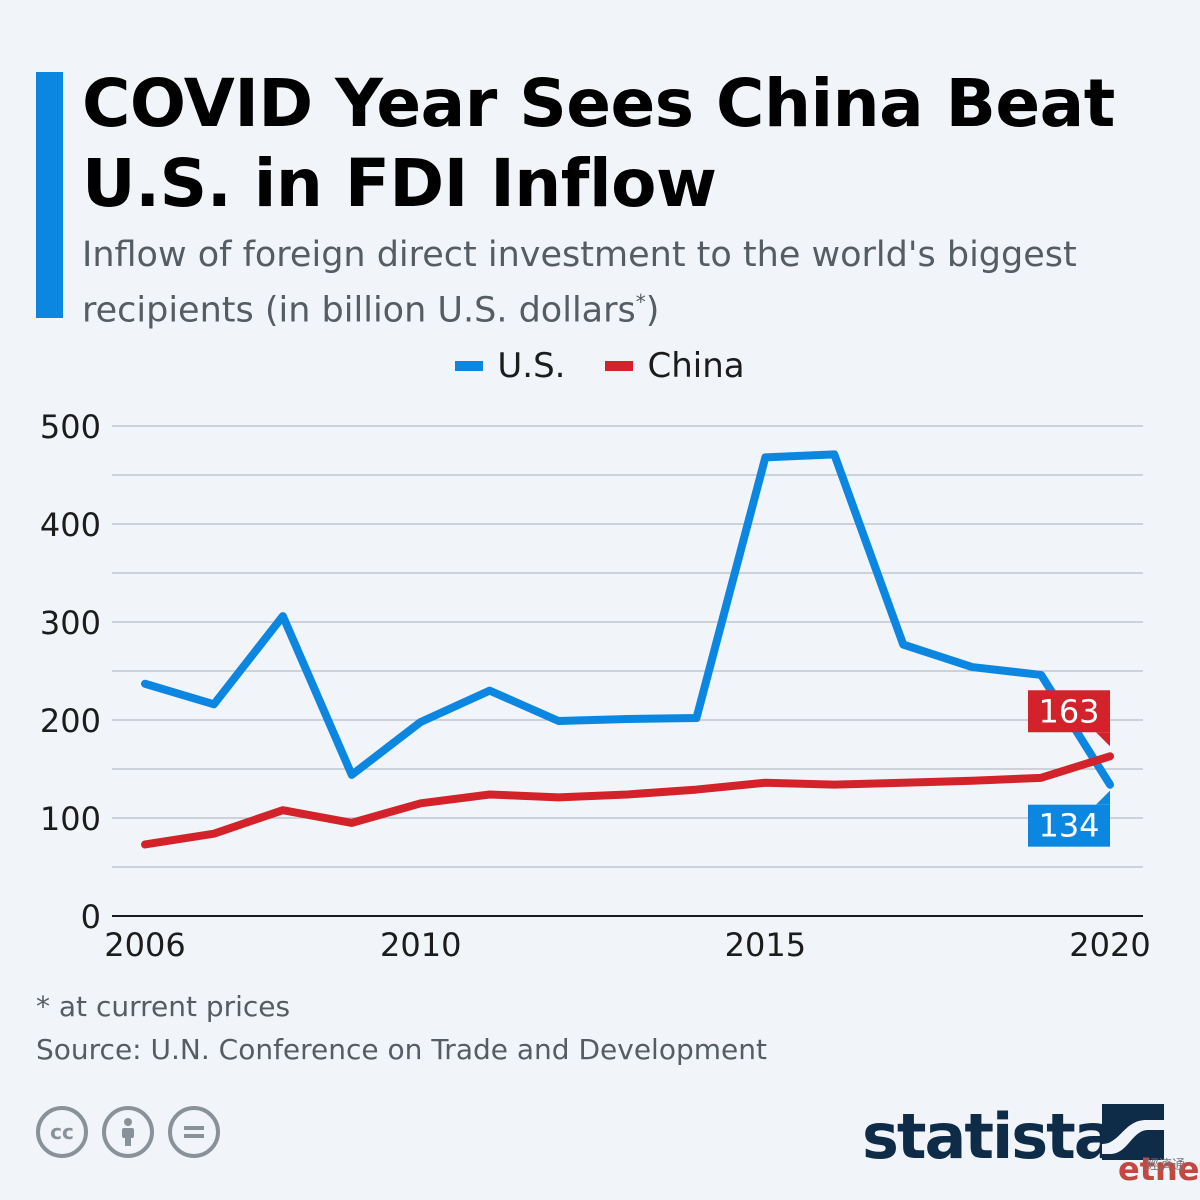  I want to click on end-label-us: 134, so click(1069, 818).